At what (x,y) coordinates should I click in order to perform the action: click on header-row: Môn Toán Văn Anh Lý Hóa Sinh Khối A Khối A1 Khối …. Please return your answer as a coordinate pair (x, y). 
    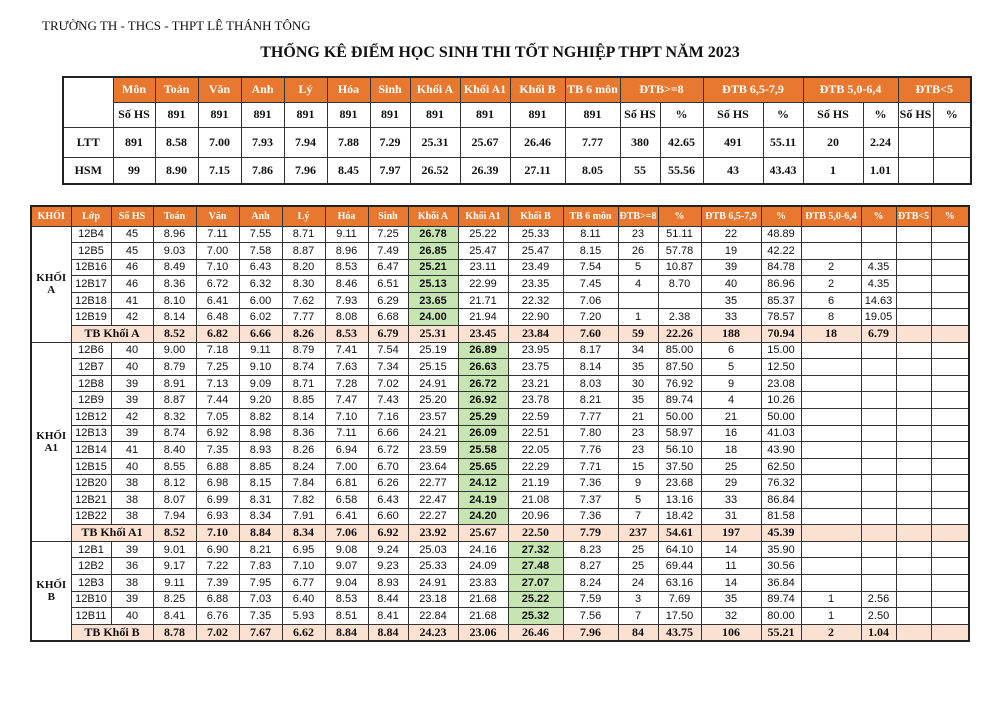
    Looking at the image, I should click on (517, 102).